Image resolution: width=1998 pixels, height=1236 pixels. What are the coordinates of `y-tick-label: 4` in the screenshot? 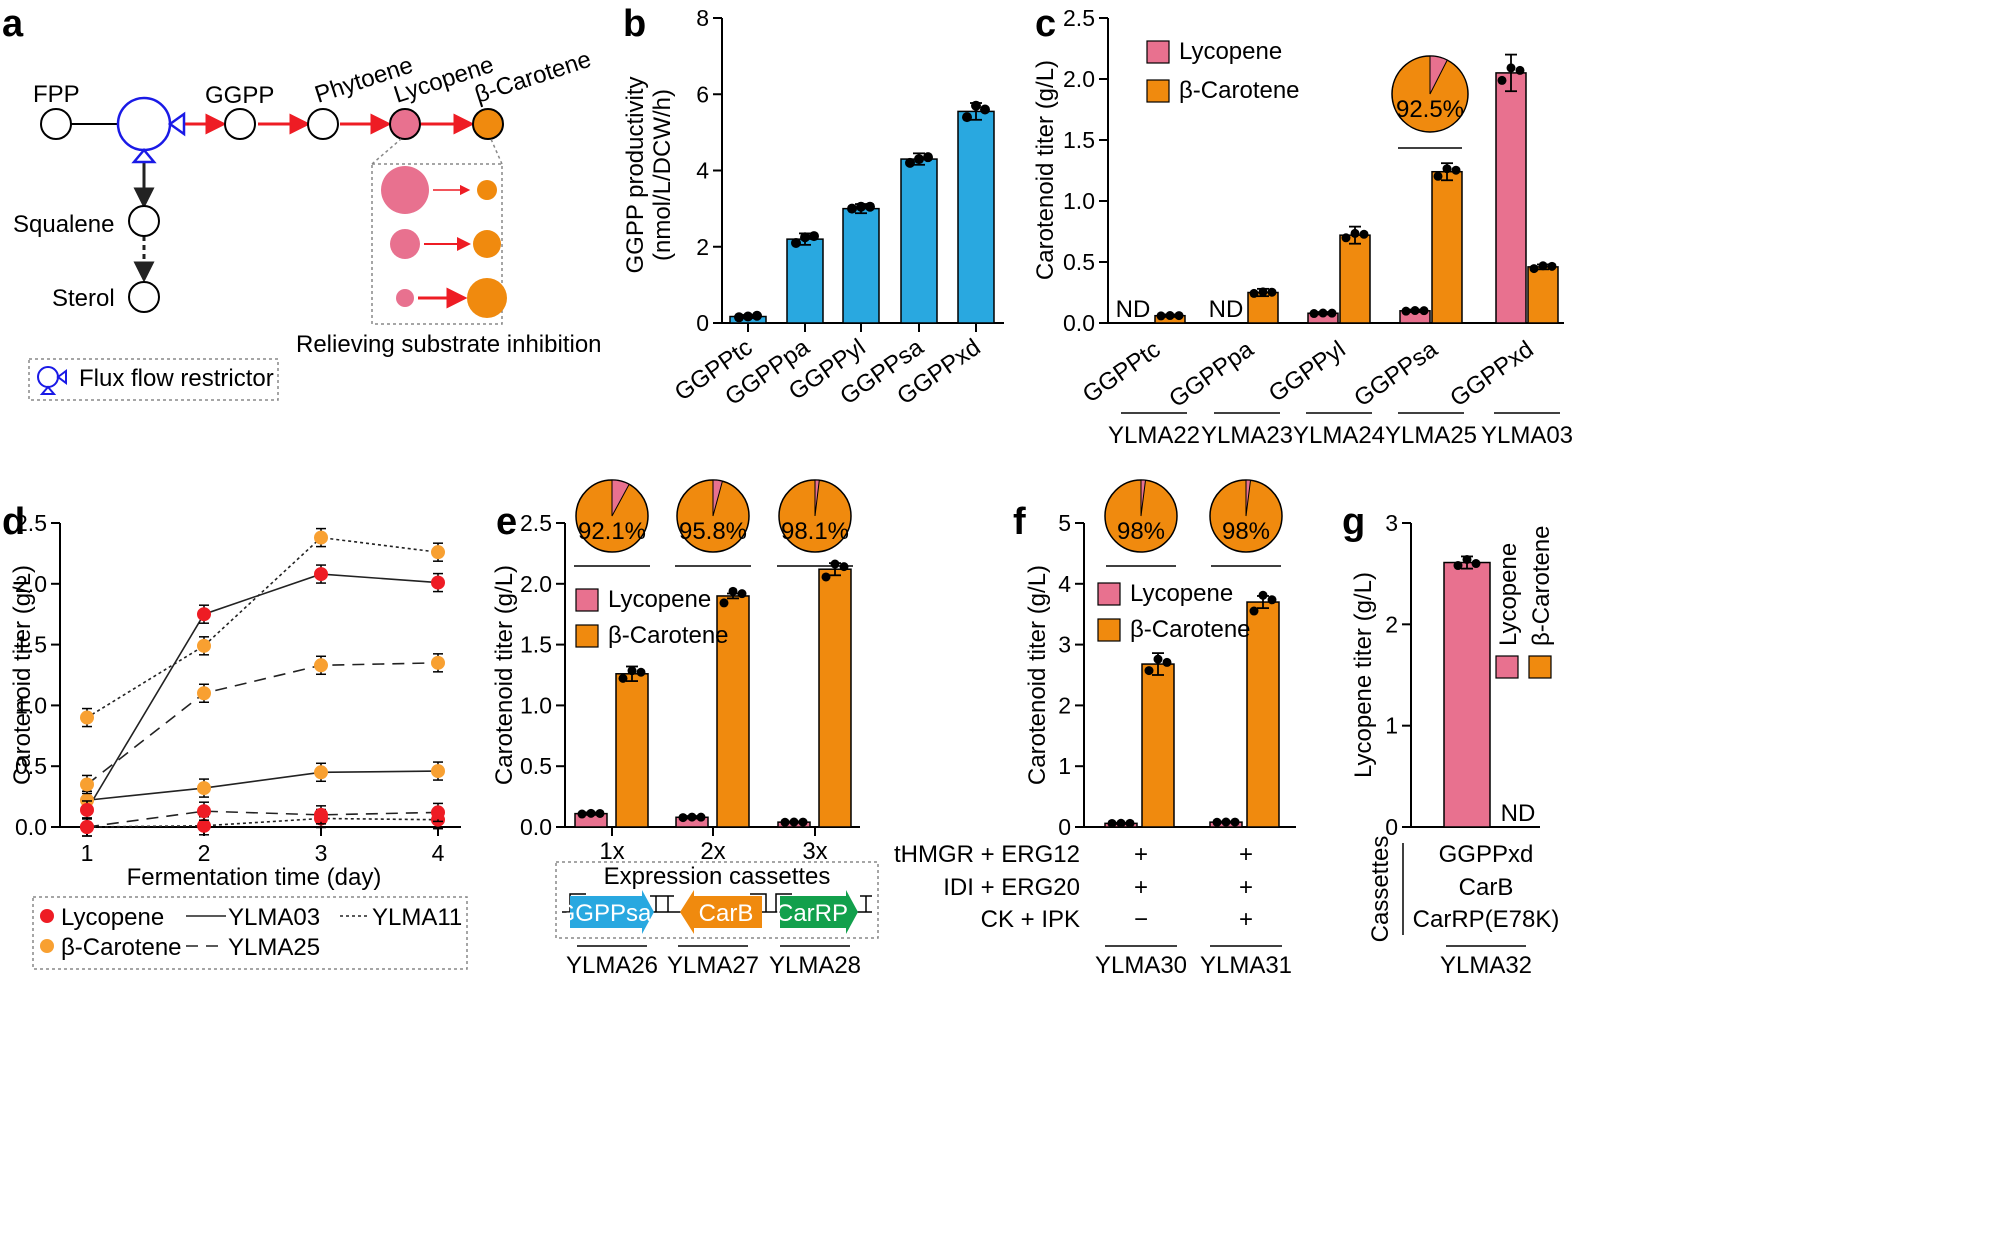 It's located at (702, 171).